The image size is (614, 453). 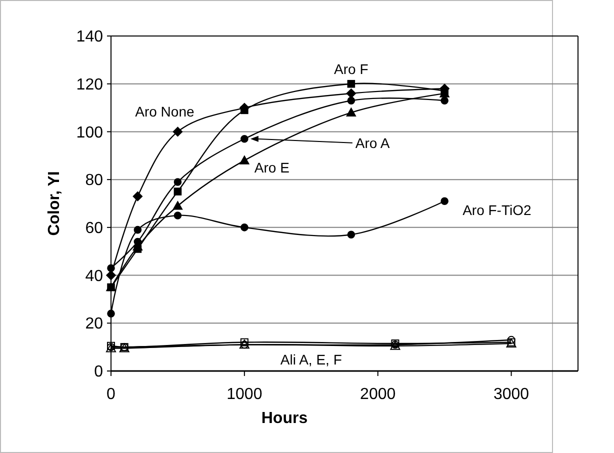 I want to click on series-label: Aro F, so click(x=351, y=68).